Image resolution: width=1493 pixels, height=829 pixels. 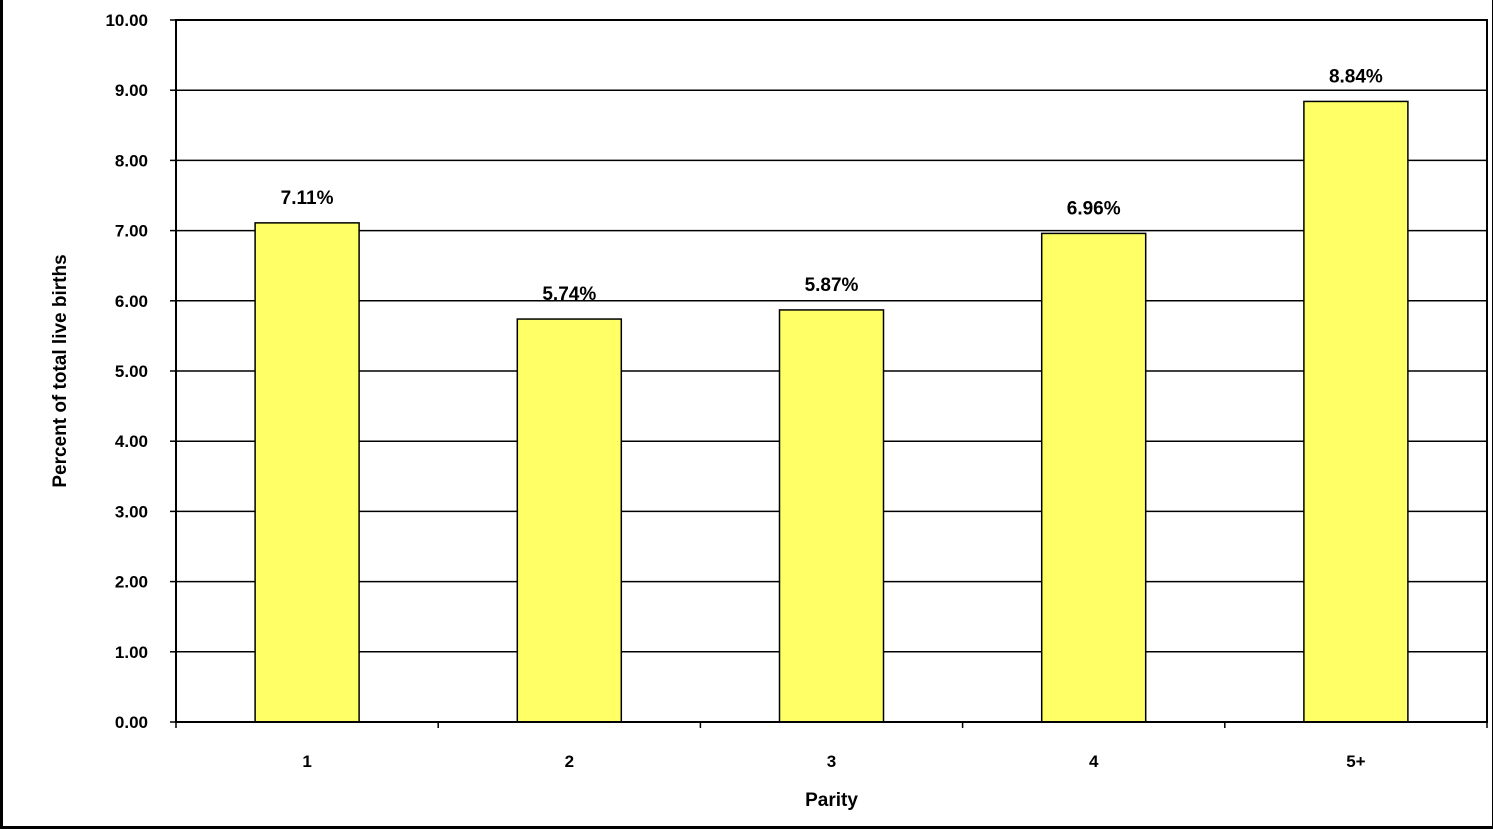 I want to click on x-tick-label: 3, so click(x=831, y=761).